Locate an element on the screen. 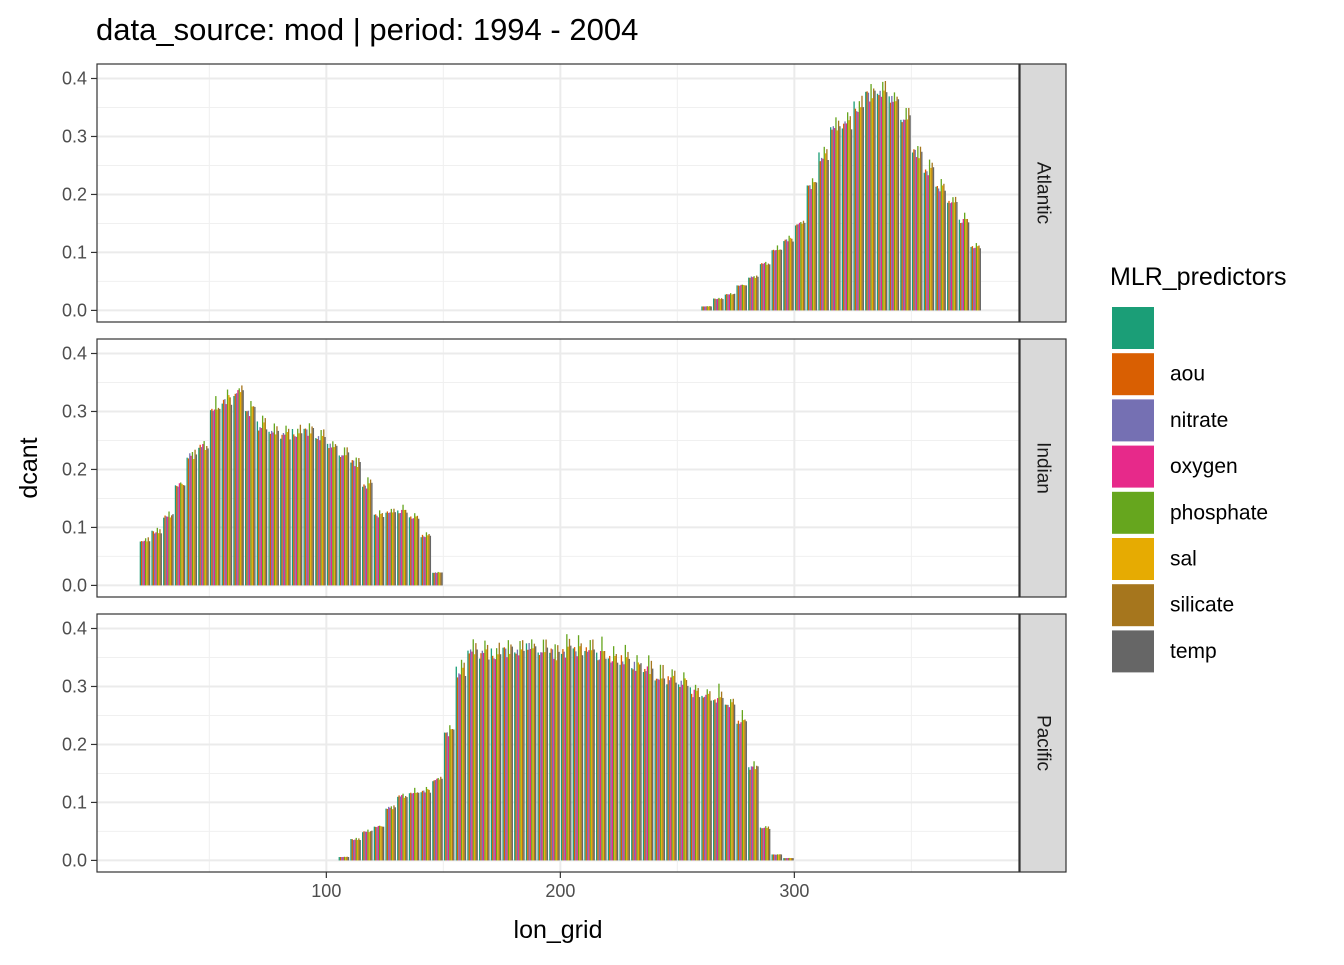 The width and height of the screenshot is (1344, 965). y-tick-label: 0.2 is located at coordinates (74, 194).